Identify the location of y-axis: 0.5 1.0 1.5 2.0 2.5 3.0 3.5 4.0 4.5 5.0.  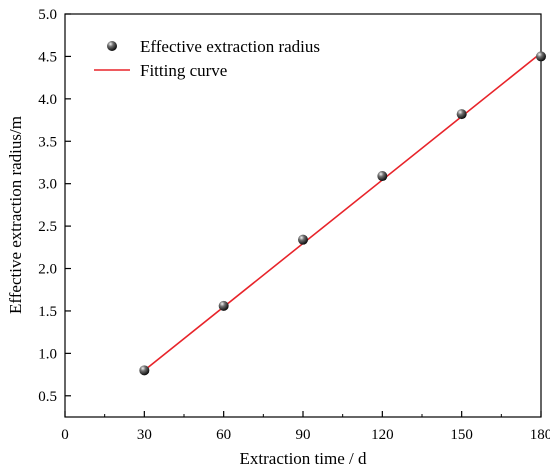
(54, 206).